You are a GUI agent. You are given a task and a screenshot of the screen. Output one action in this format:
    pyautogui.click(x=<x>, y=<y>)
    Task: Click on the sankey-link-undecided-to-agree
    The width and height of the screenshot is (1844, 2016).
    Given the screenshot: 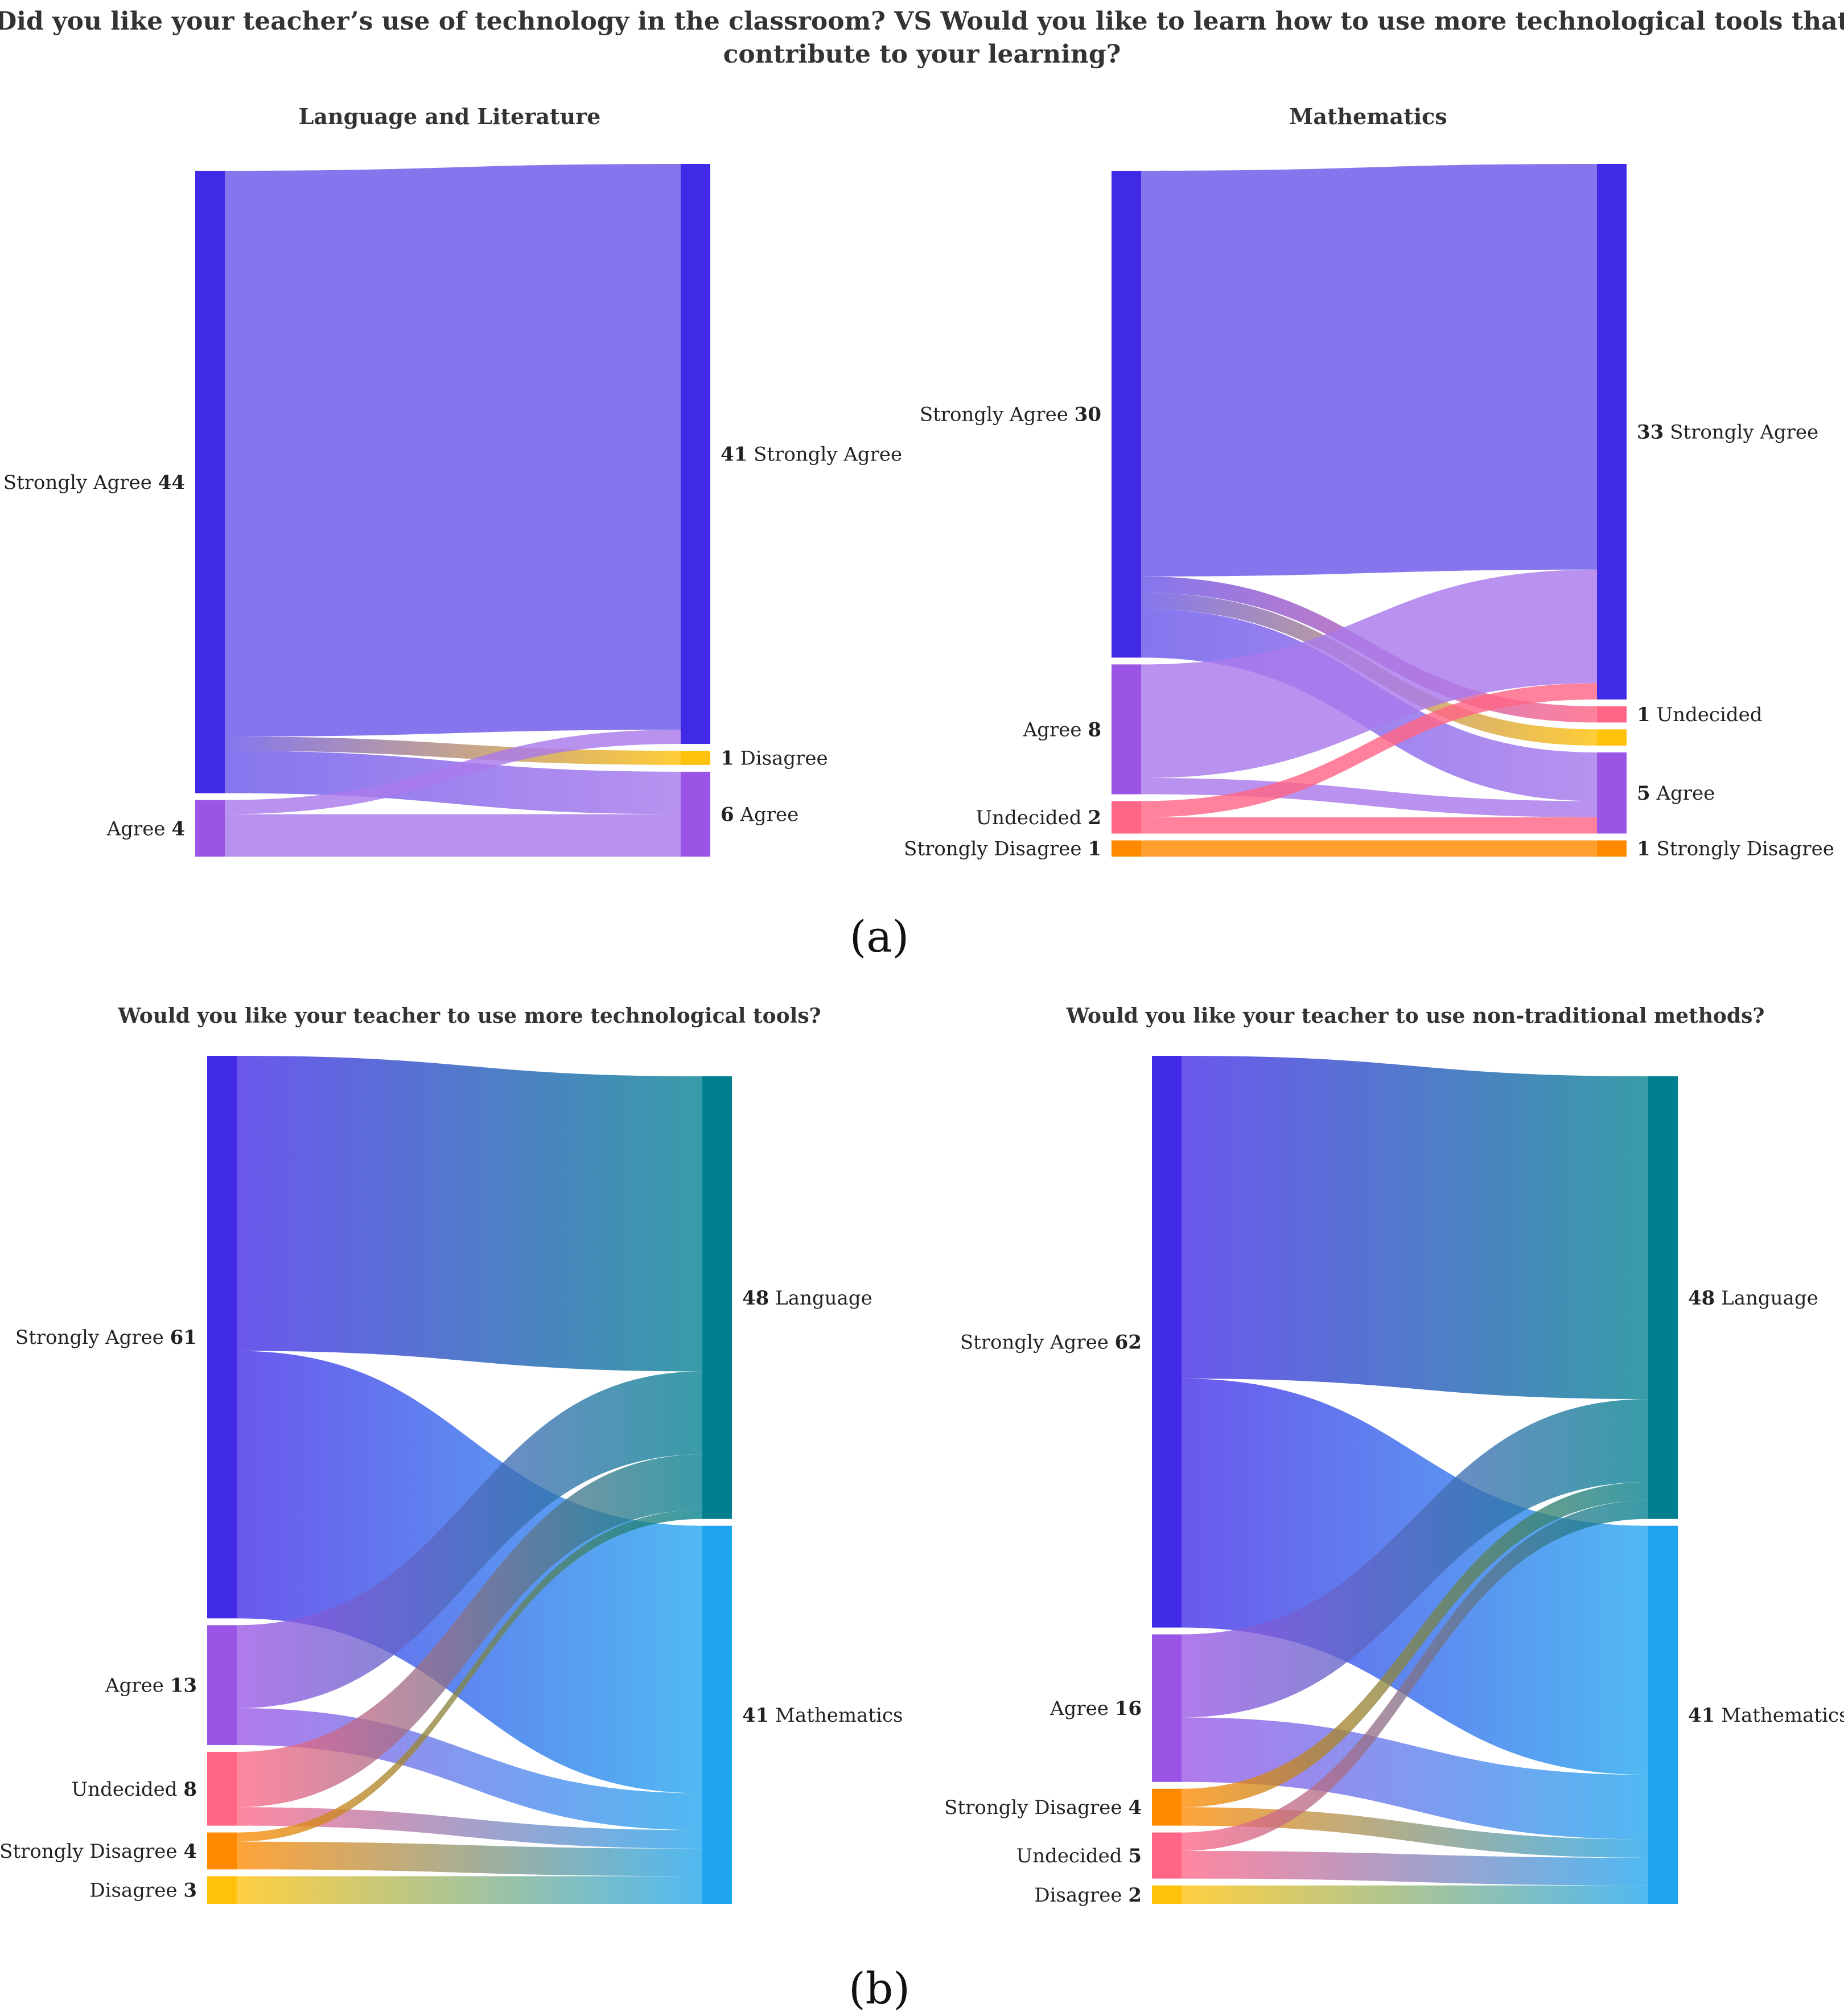 What is the action you would take?
    pyautogui.click(x=1369, y=826)
    